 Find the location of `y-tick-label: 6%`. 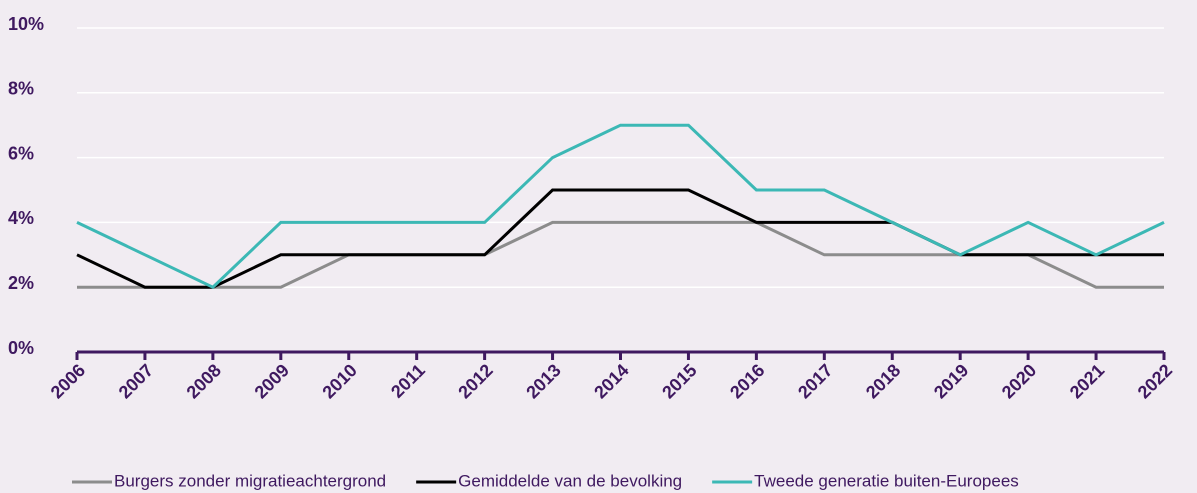

y-tick-label: 6% is located at coordinates (21, 153).